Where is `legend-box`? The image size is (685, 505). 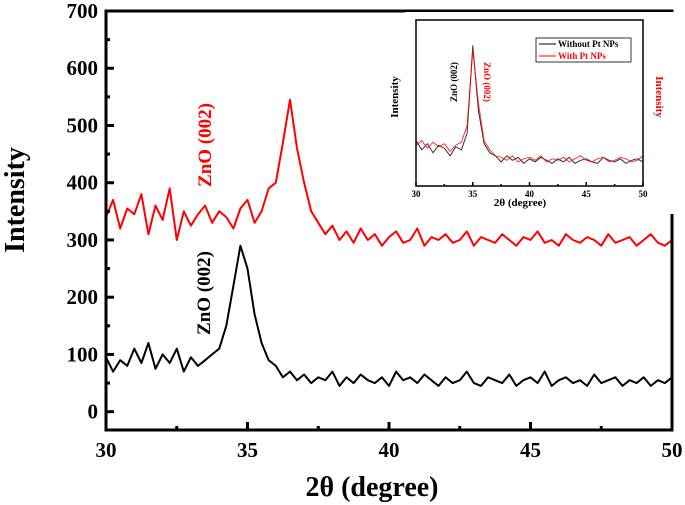
legend-box is located at coordinates (583, 50).